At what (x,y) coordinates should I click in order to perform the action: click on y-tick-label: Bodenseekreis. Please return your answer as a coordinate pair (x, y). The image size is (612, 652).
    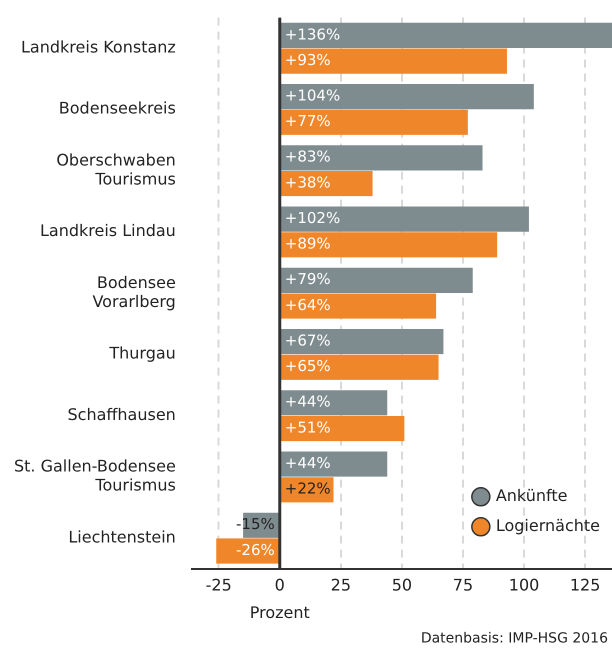
    Looking at the image, I should click on (117, 108).